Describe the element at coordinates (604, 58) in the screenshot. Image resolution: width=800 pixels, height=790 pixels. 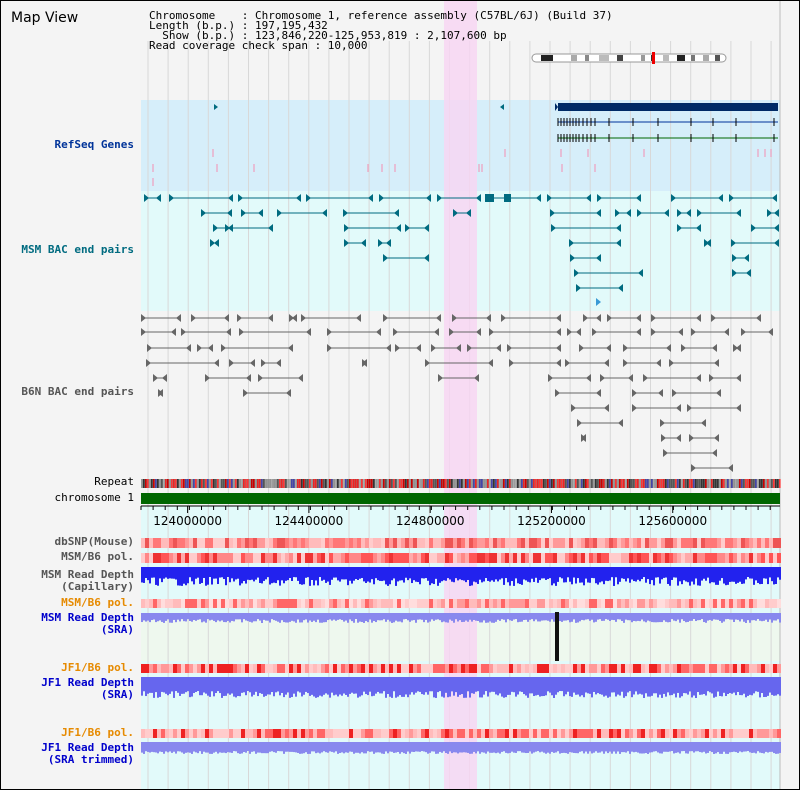
I see `ideogram-band` at that location.